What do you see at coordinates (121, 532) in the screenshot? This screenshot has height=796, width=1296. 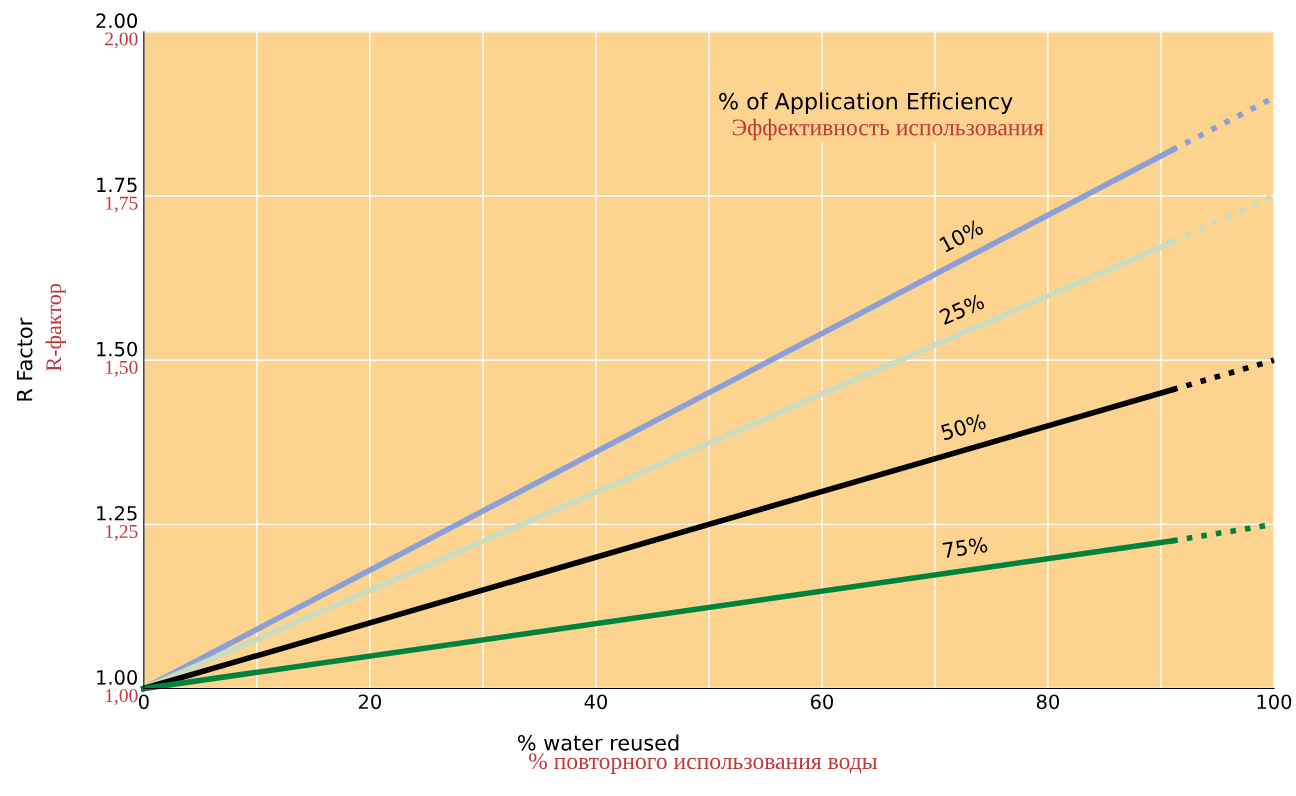 I see `y2-tick-label: 1,25` at bounding box center [121, 532].